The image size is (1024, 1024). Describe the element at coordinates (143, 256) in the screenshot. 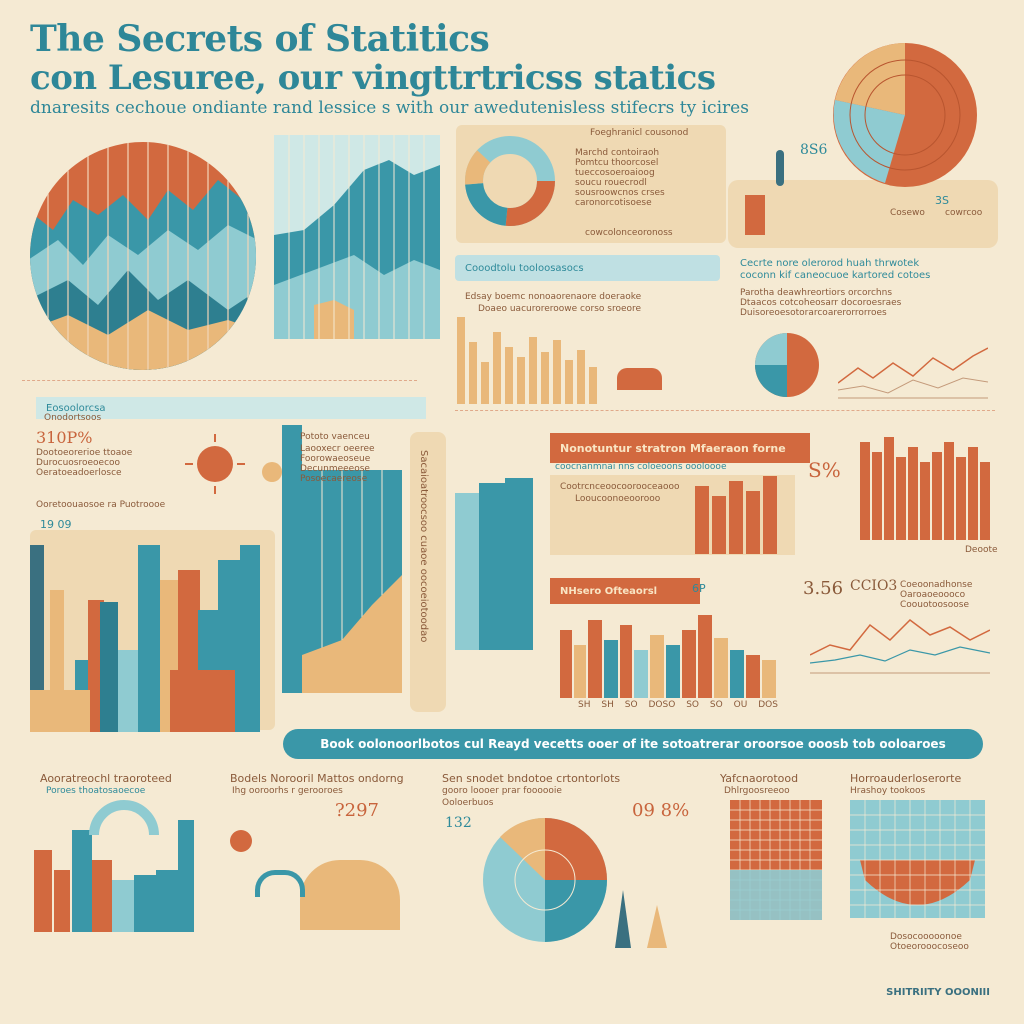

I see `circle-area-chart` at that location.